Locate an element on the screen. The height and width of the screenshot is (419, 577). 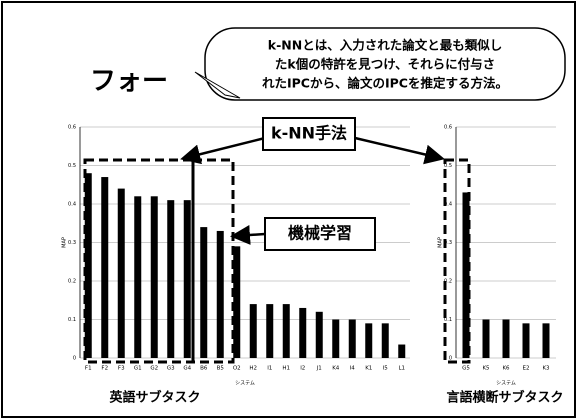
x-tick-label: O2 is located at coordinates (237, 369).